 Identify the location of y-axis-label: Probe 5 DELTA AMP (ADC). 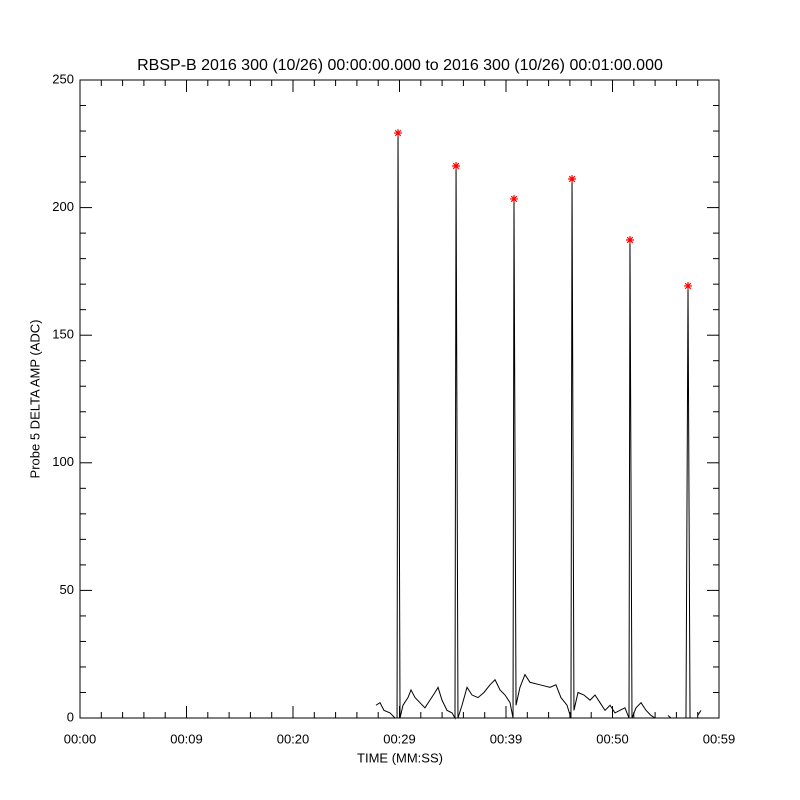
(34, 399).